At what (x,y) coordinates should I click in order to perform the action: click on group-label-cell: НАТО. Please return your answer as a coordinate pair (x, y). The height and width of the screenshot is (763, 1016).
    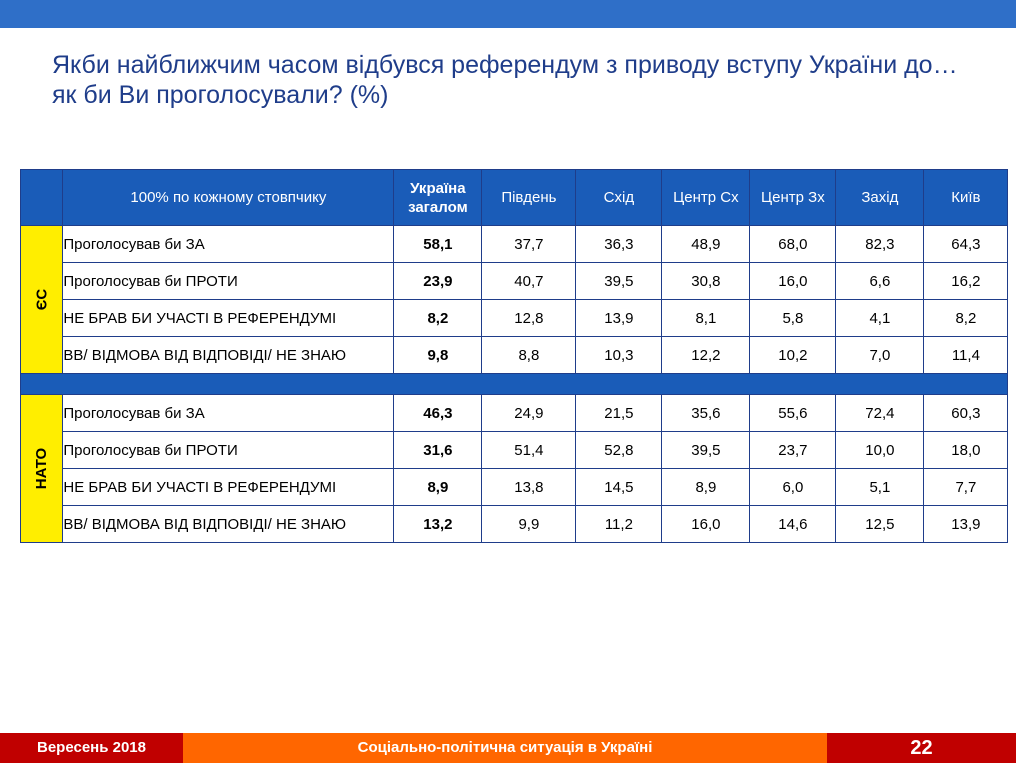
    Looking at the image, I should click on (41, 468).